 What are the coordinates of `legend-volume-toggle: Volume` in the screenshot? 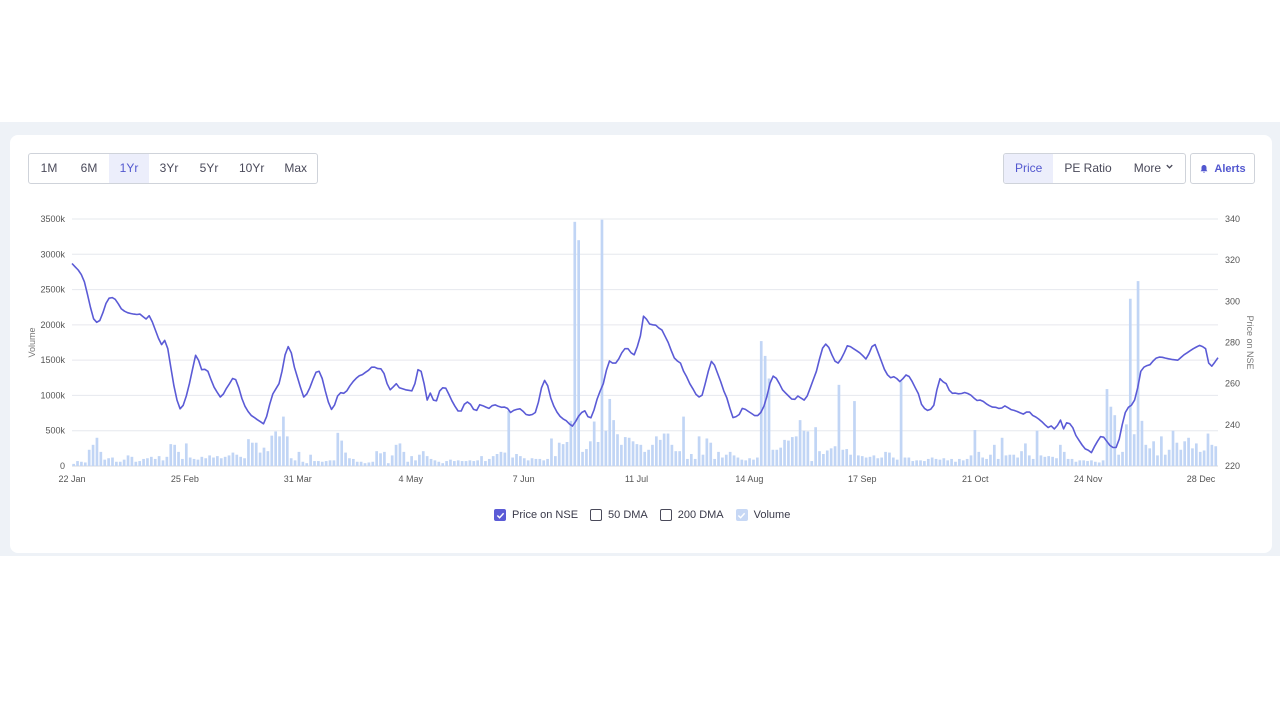 It's located at (762, 515).